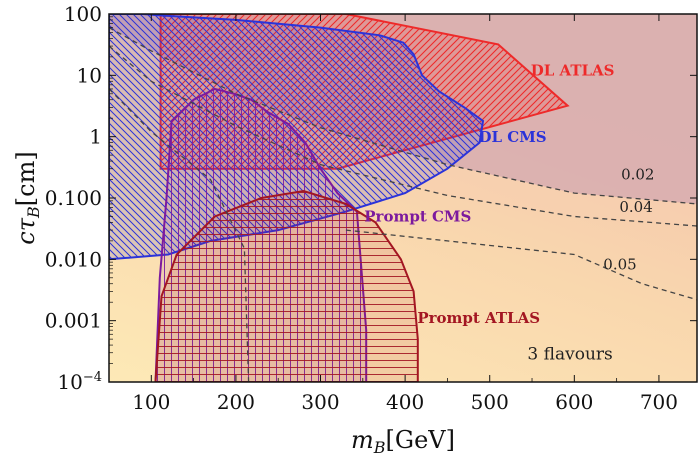  What do you see at coordinates (417, 216) in the screenshot?
I see `annotation-prompt-cms: Prompt CMS` at bounding box center [417, 216].